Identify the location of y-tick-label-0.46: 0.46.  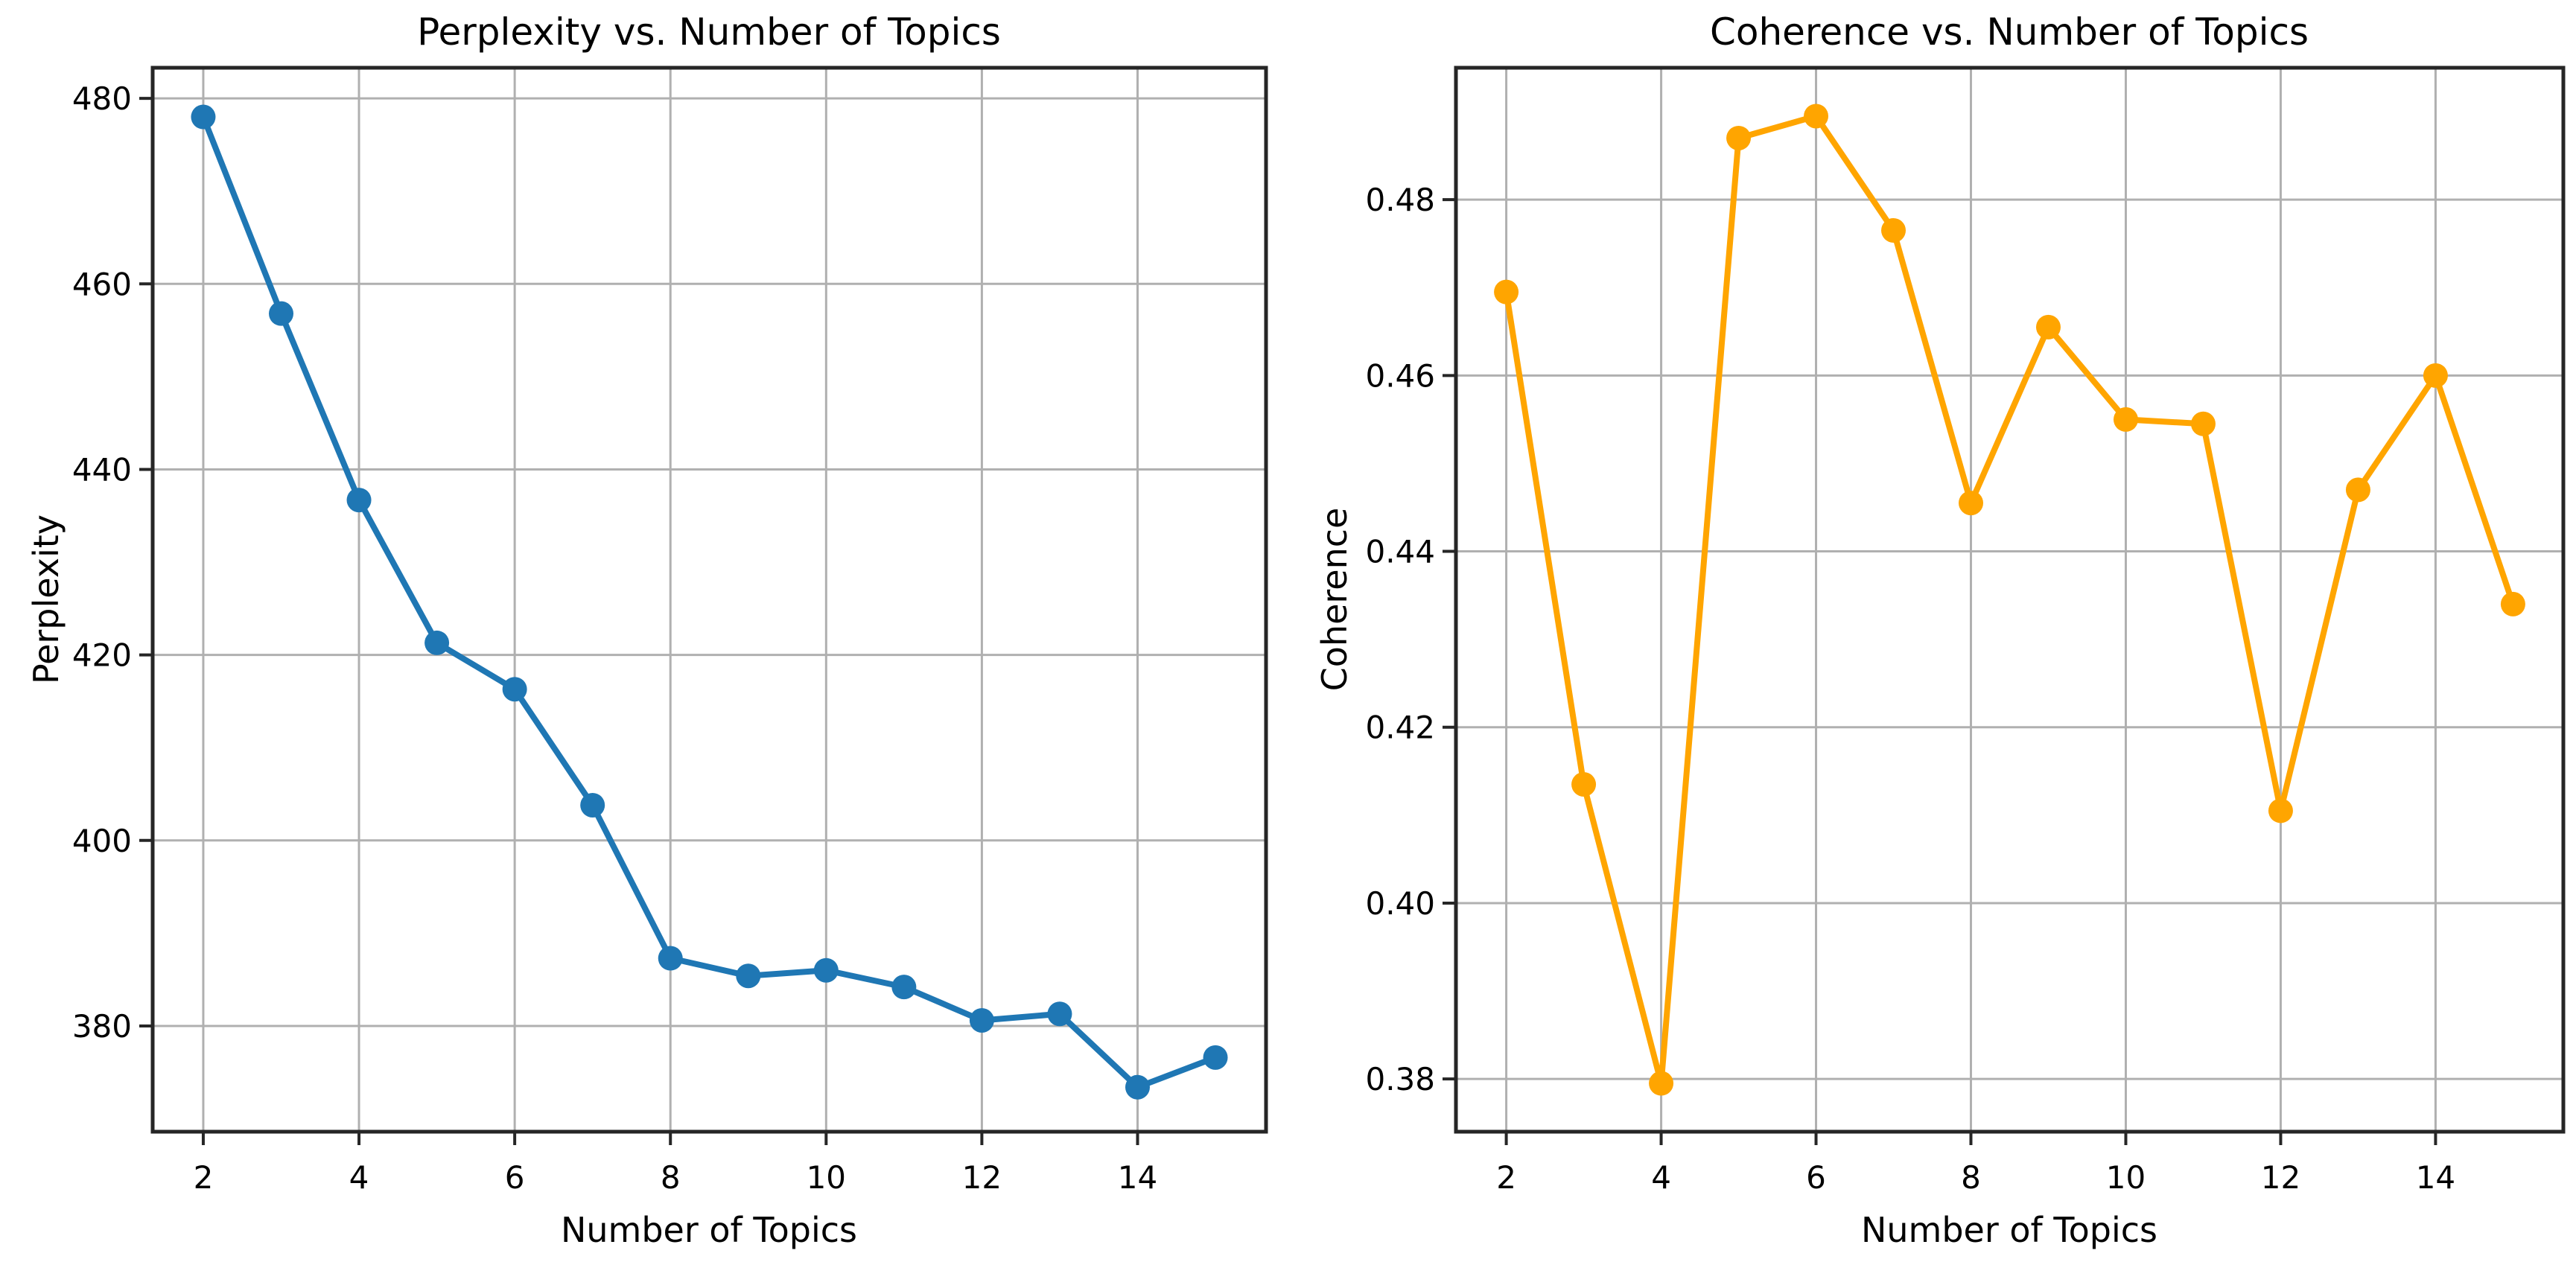
(1400, 375).